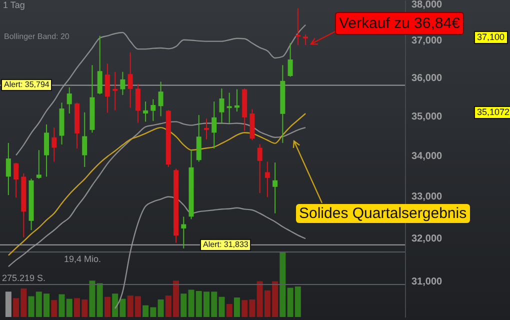 This screenshot has height=320, width=510. Describe the element at coordinates (427, 41) in the screenshot. I see `y-tick-label: 37,000` at that location.